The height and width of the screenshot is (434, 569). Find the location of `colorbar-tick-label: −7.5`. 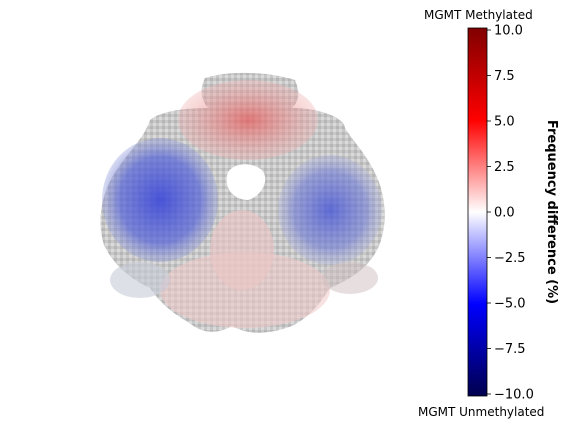

colorbar-tick-label: −7.5 is located at coordinates (510, 349).